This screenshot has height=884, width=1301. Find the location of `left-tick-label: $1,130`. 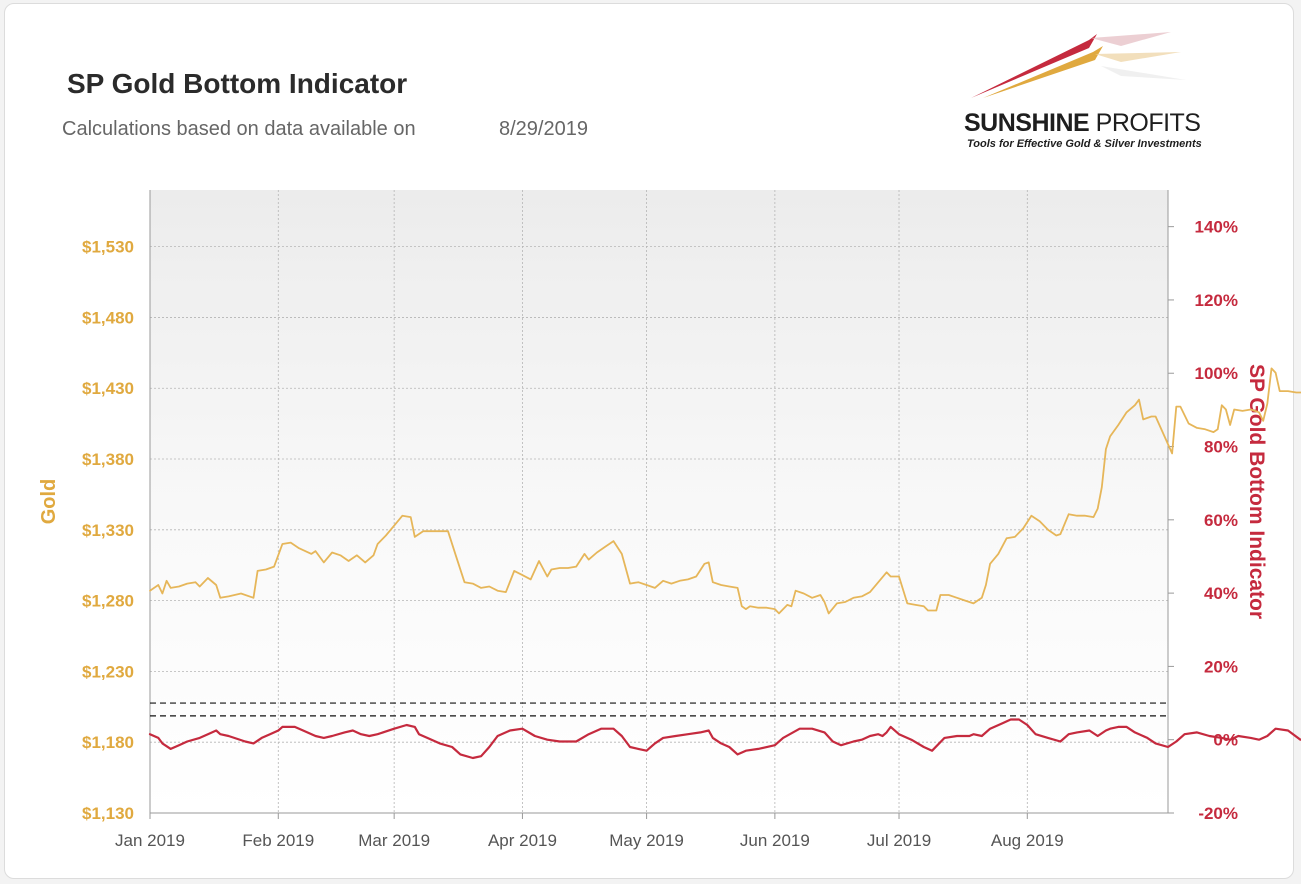

left-tick-label: $1,130 is located at coordinates (108, 813).